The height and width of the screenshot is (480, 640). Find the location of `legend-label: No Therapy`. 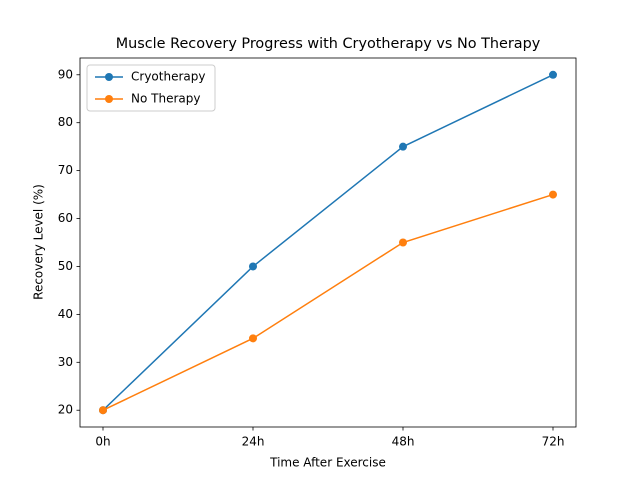

legend-label: No Therapy is located at coordinates (165, 99).